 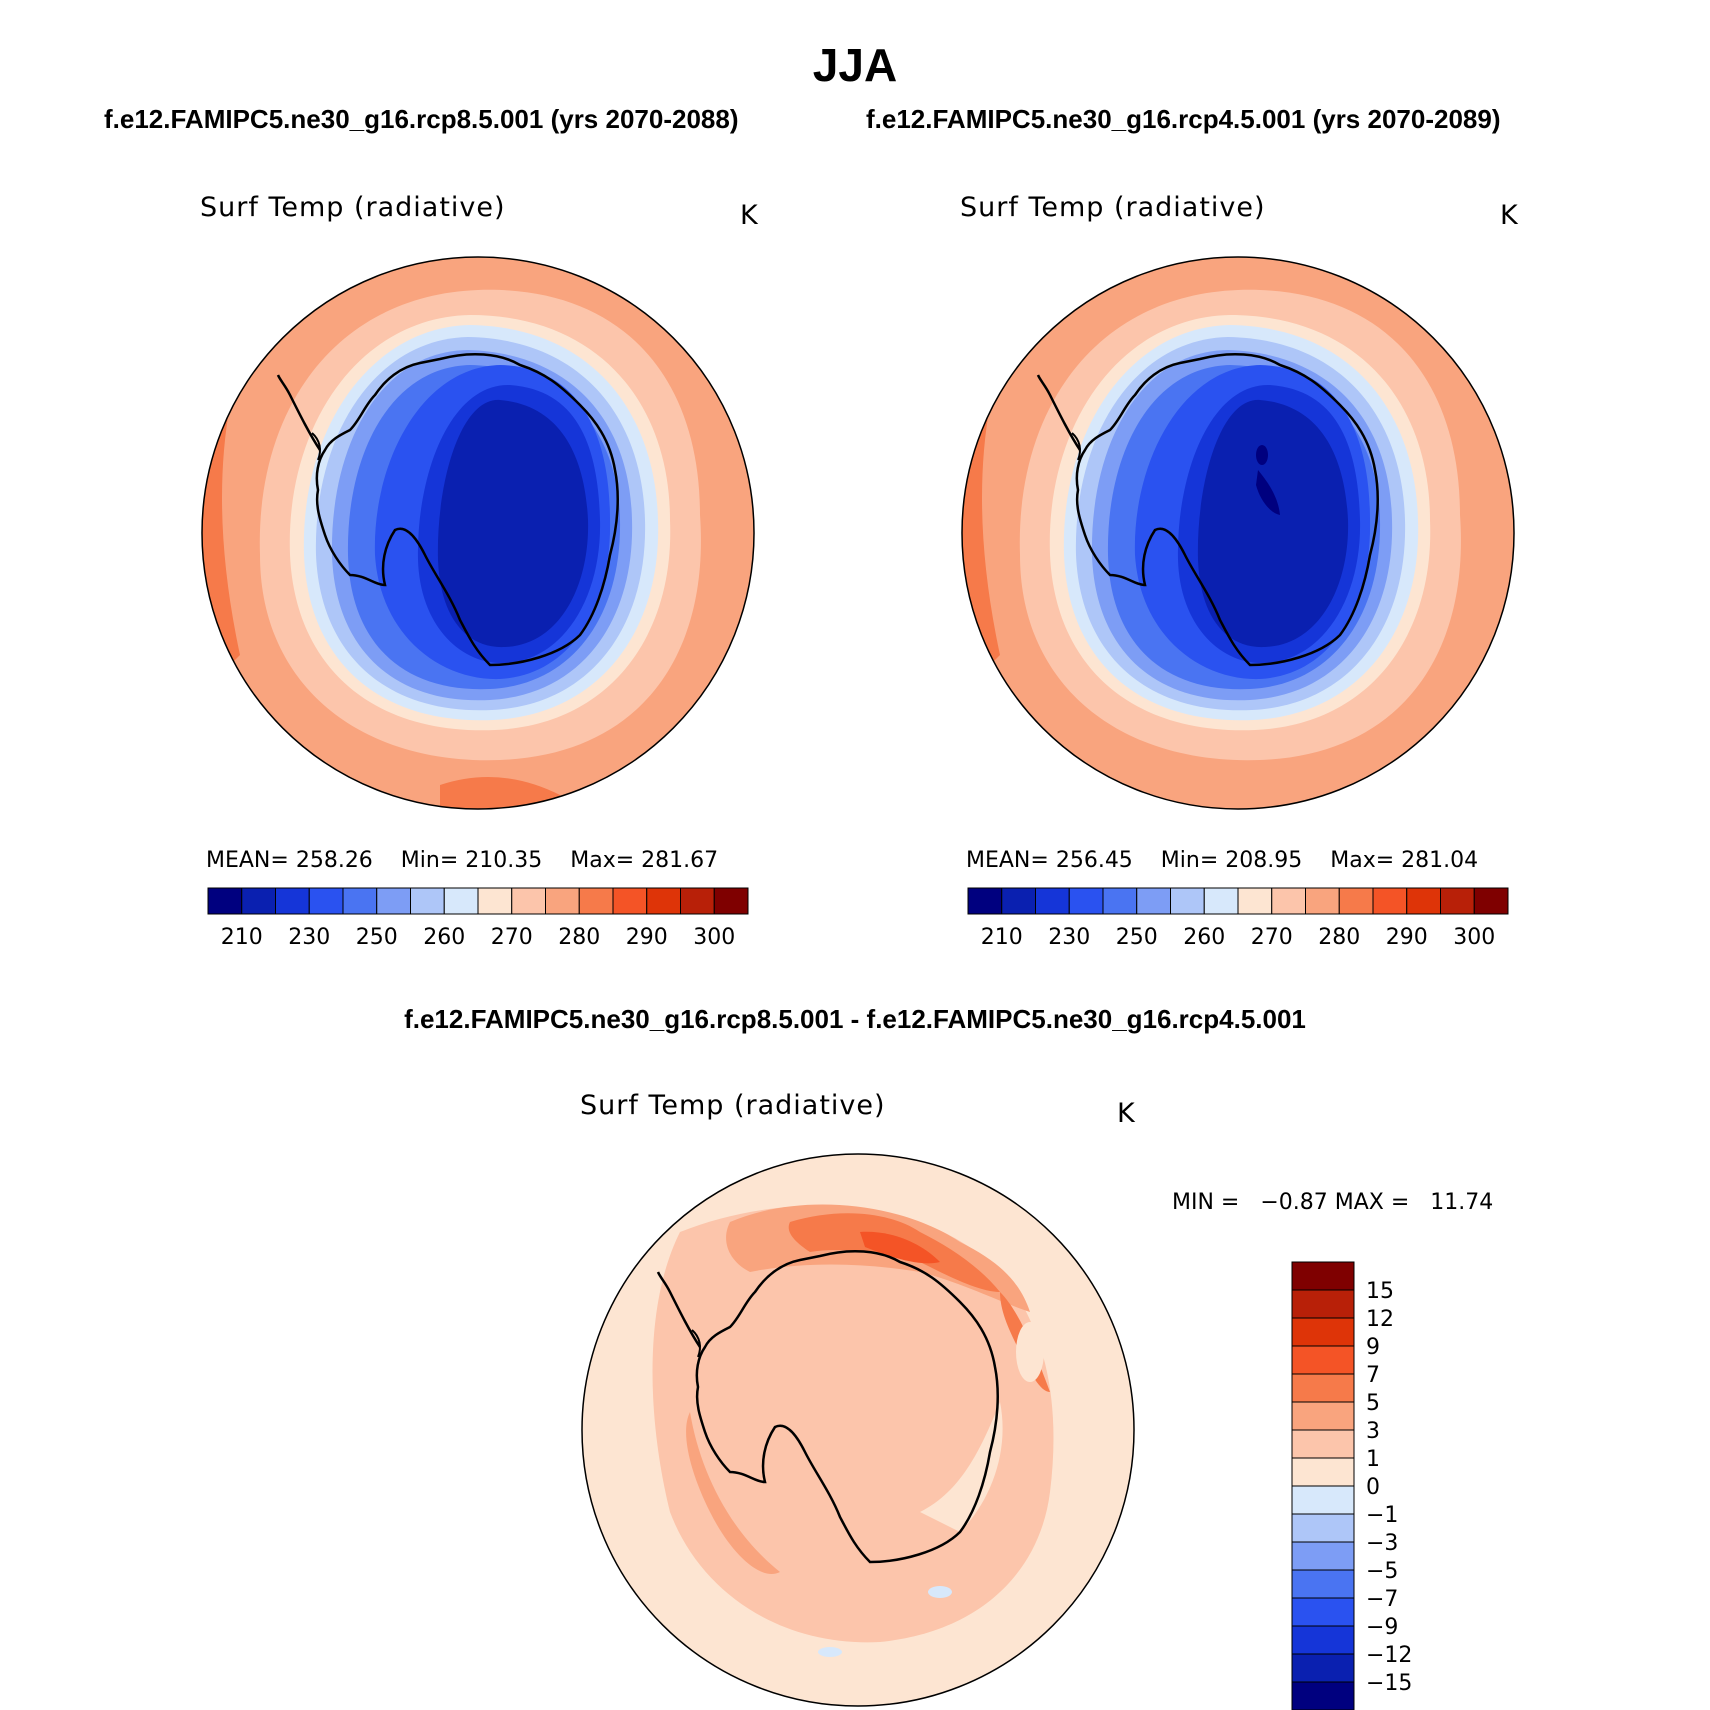 What do you see at coordinates (749, 215) in the screenshot?
I see `units-label-left: K` at bounding box center [749, 215].